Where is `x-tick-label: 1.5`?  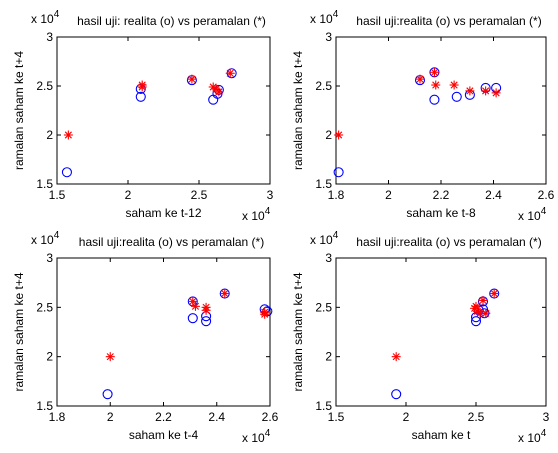 x-tick-label: 1.5 is located at coordinates (336, 417).